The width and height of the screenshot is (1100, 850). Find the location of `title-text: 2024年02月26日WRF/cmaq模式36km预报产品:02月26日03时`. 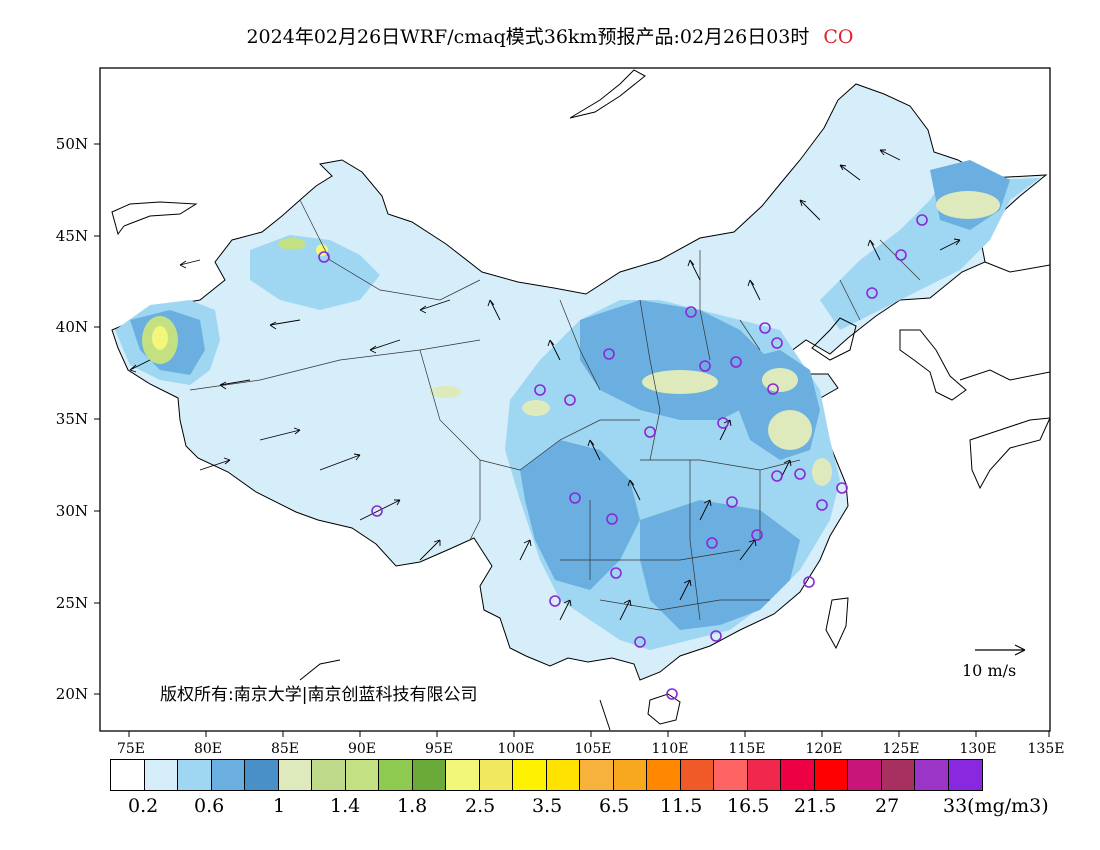

title-text: 2024年02月26日WRF/cmaq模式36km预报产品:02月26日03时 is located at coordinates (528, 37).